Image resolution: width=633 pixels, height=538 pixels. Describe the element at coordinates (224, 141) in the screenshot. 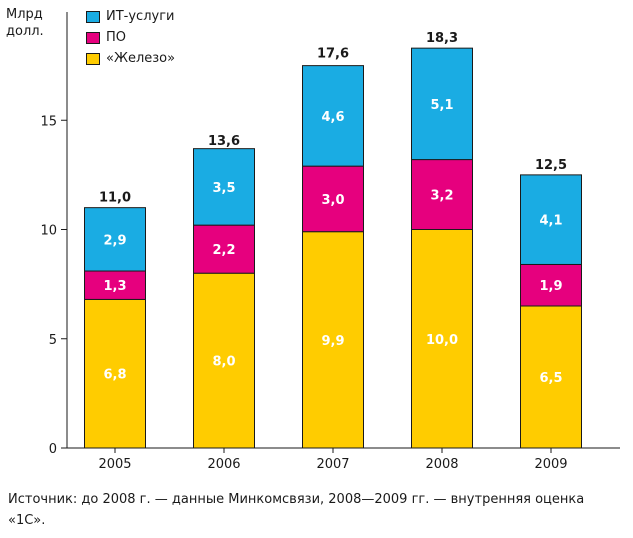

I see `total-data-label: 13,6` at that location.